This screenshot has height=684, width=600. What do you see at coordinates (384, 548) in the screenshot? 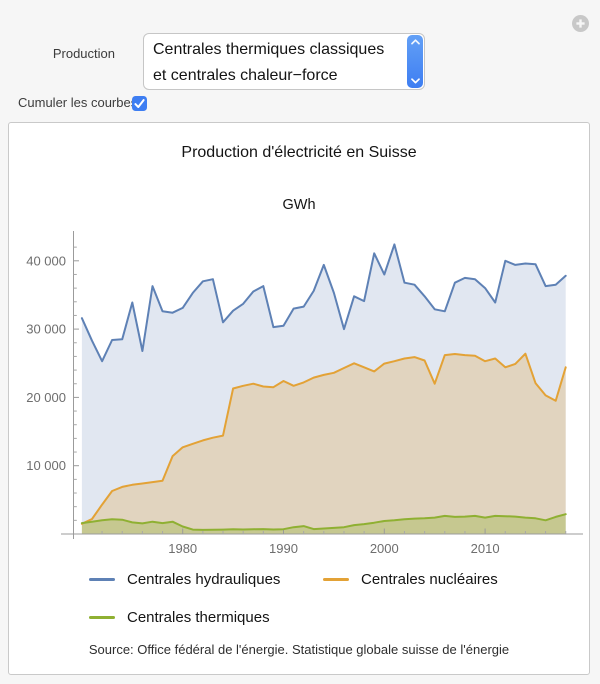
I see `x-tick-label: 2000` at bounding box center [384, 548].